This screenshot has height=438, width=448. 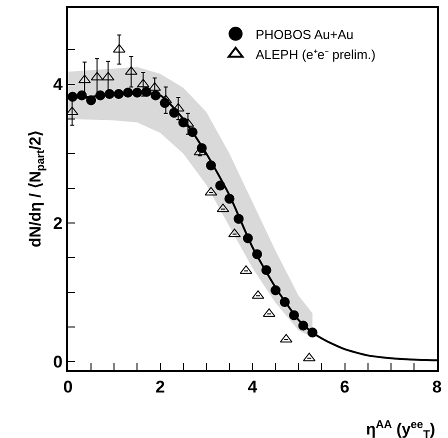 What do you see at coordinates (437, 386) in the screenshot?
I see `x-tick-label: 8` at bounding box center [437, 386].